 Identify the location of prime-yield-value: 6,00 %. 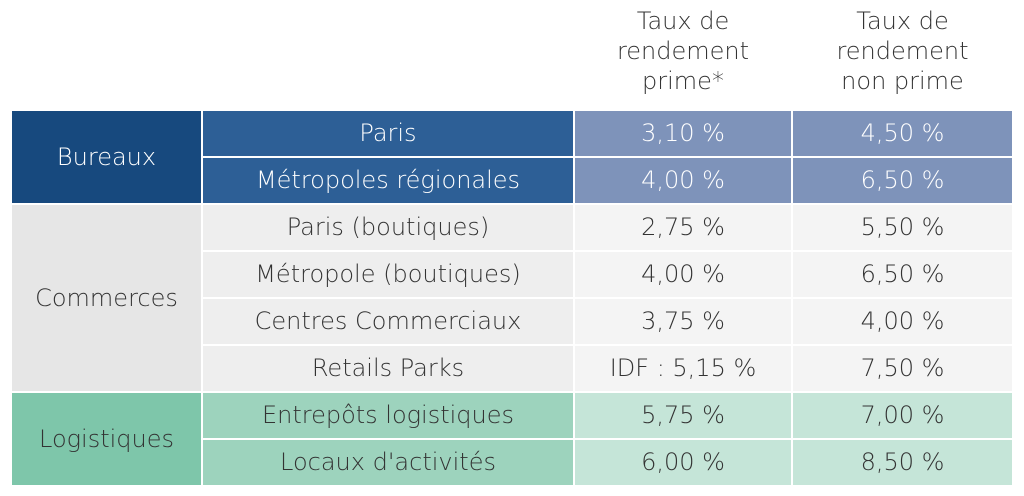
(684, 463).